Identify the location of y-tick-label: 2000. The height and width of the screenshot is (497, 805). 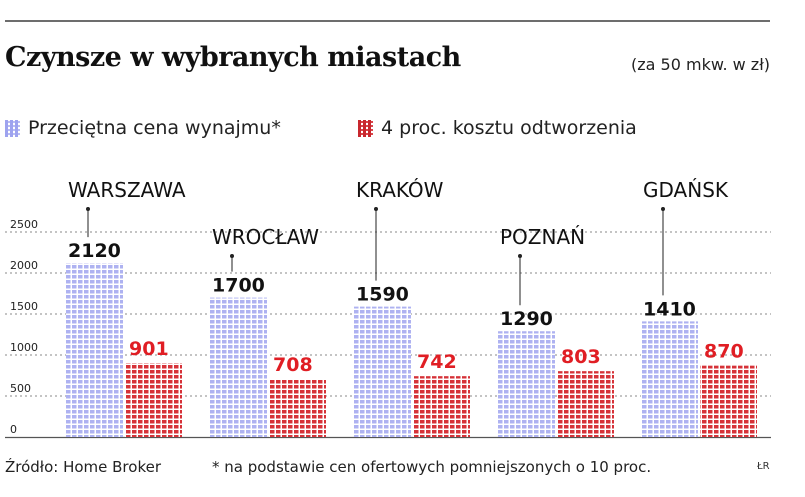
(24, 265).